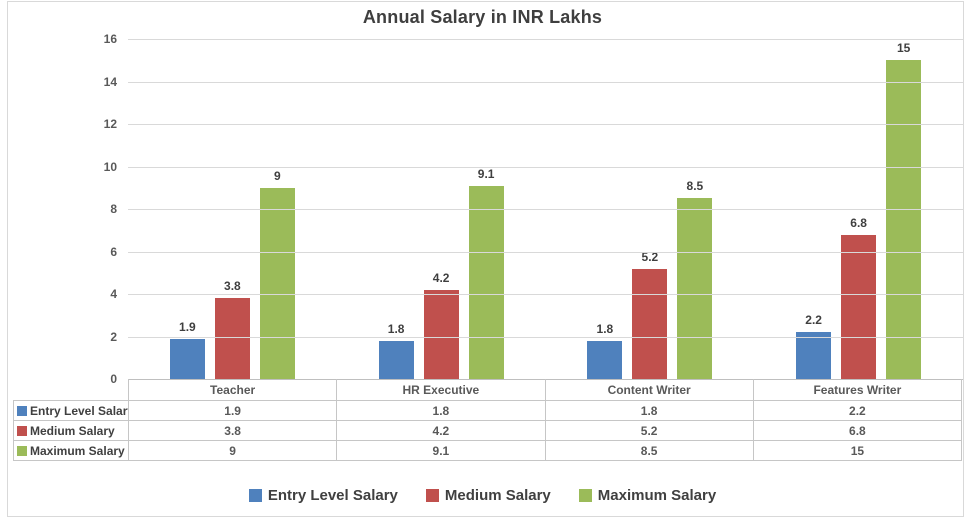 The width and height of the screenshot is (965, 520). Describe the element at coordinates (113, 336) in the screenshot. I see `y-axis-tick-label: 2` at that location.